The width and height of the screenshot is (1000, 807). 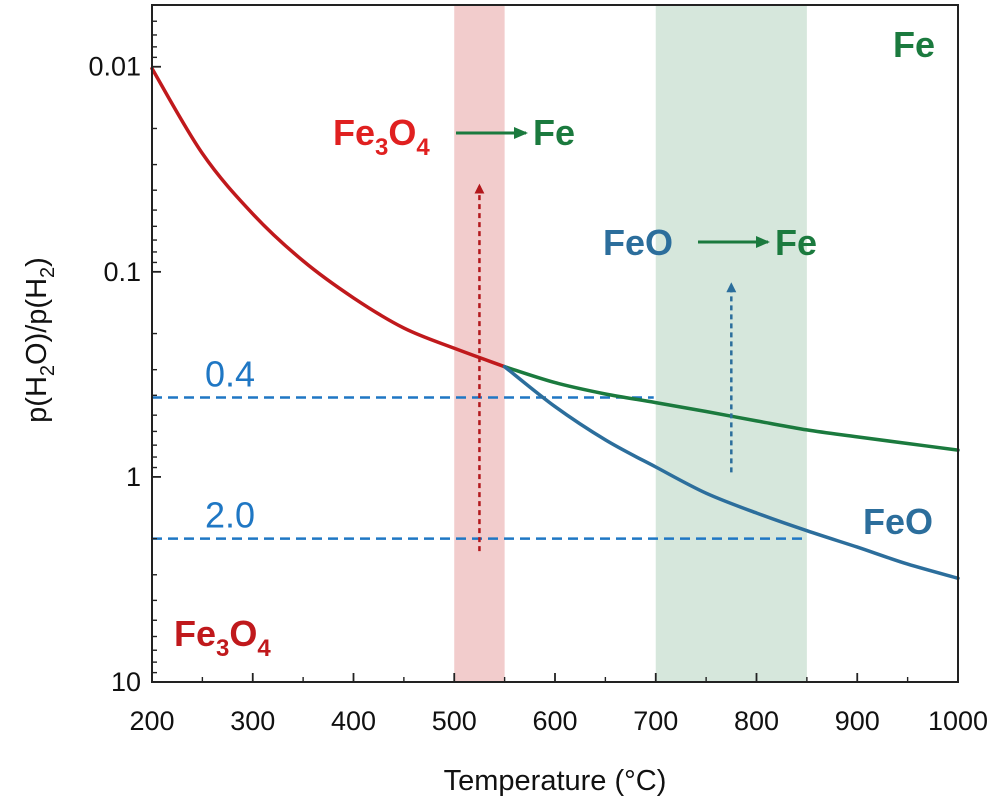 What do you see at coordinates (252, 721) in the screenshot?
I see `x-tick-label: 300` at bounding box center [252, 721].